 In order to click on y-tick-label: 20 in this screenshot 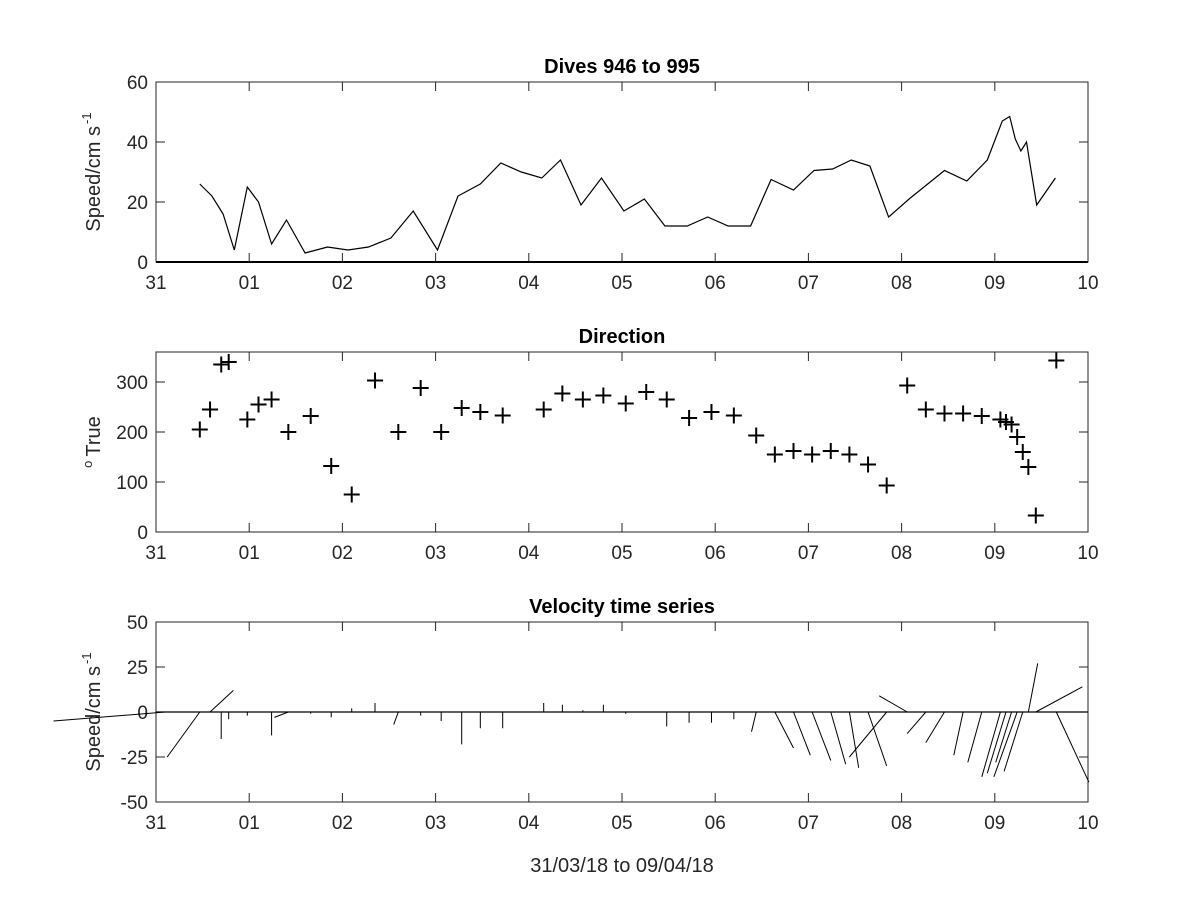, I will do `click(137, 203)`.